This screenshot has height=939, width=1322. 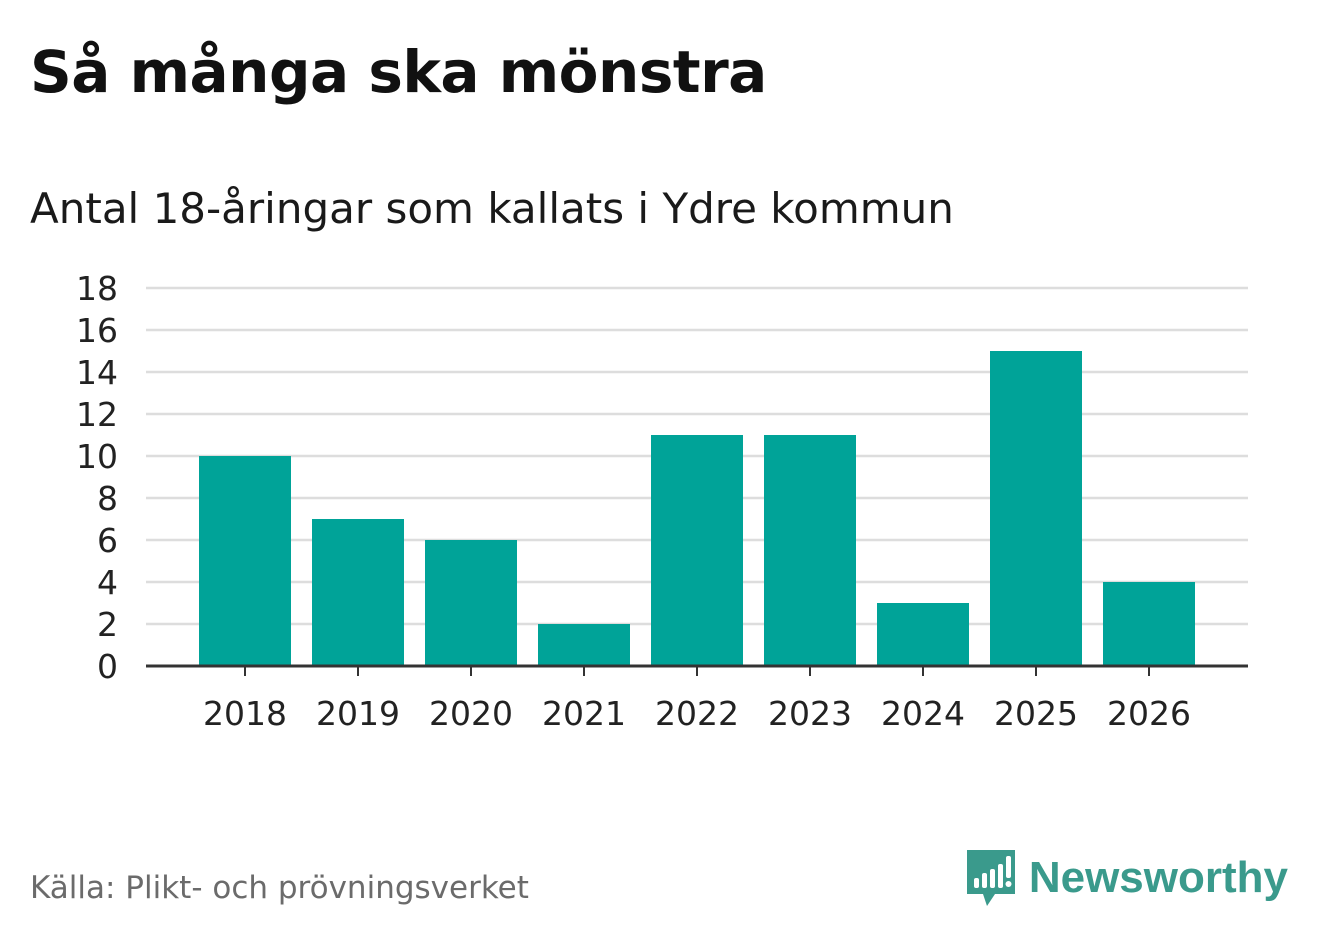 I want to click on bar-2025, so click(x=1036, y=508).